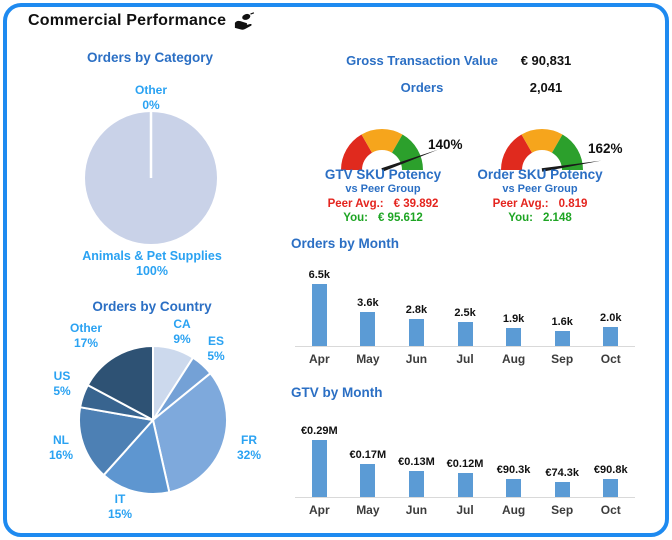  I want to click on gauge-you-row: You: € 95.612, so click(383, 218).